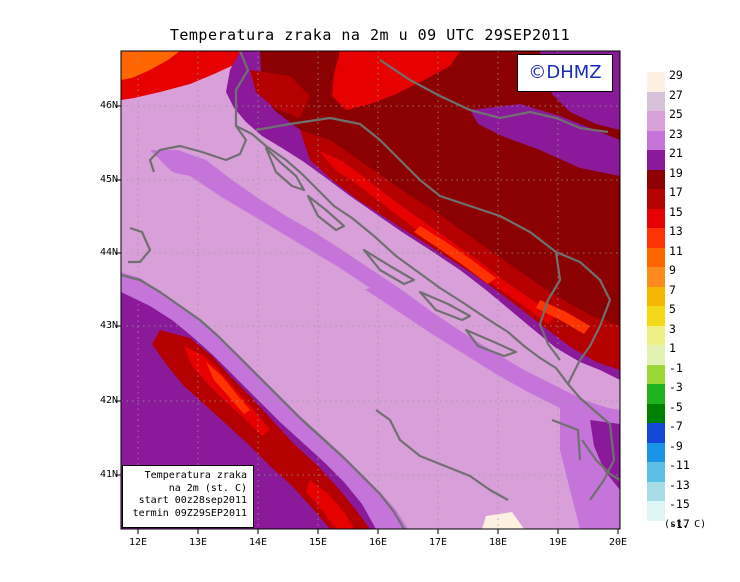 The image size is (740, 582). I want to click on legend-label: -13, so click(679, 484).